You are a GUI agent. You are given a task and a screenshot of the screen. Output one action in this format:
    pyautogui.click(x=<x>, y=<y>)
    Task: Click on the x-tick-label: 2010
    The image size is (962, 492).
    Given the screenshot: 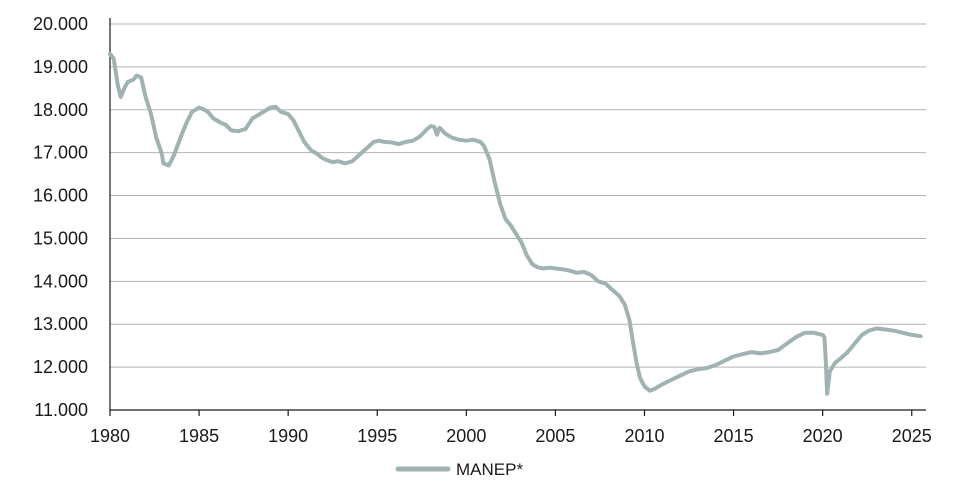 What is the action you would take?
    pyautogui.click(x=644, y=436)
    